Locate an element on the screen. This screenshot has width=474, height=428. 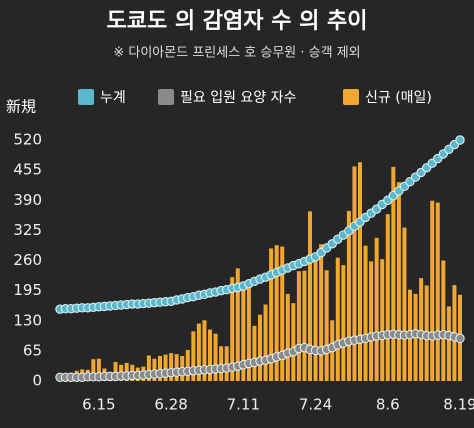
y-tick-label: 65 is located at coordinates (32, 350).